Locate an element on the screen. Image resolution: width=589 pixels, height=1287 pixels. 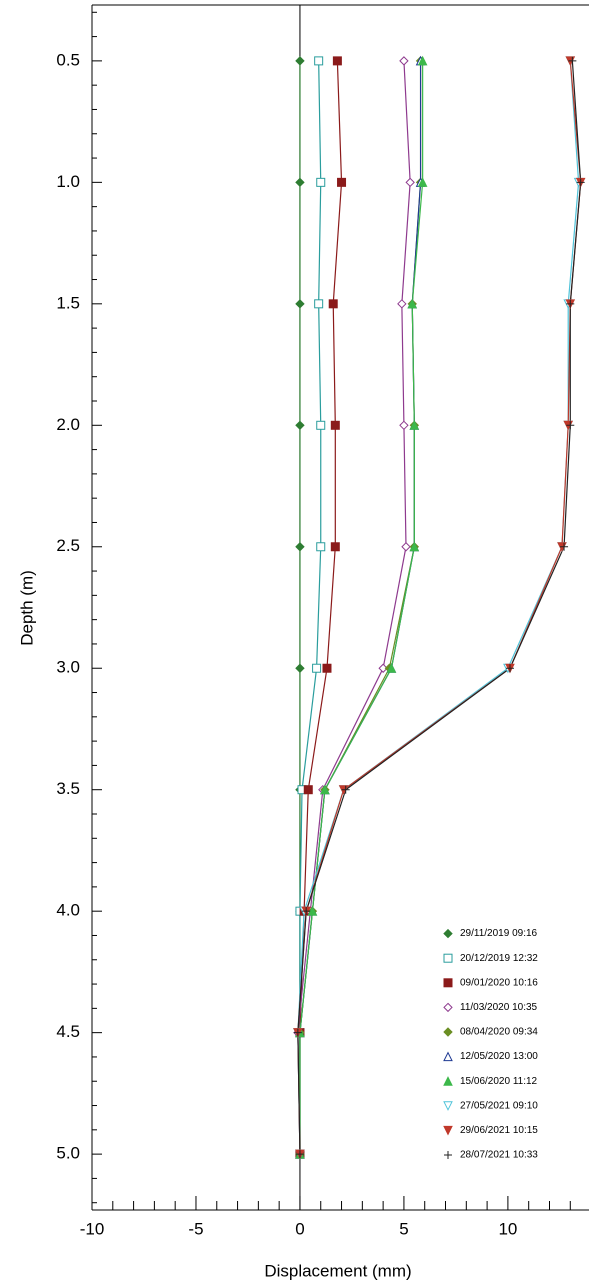
y-tick-label: 2.5 is located at coordinates (68, 545).